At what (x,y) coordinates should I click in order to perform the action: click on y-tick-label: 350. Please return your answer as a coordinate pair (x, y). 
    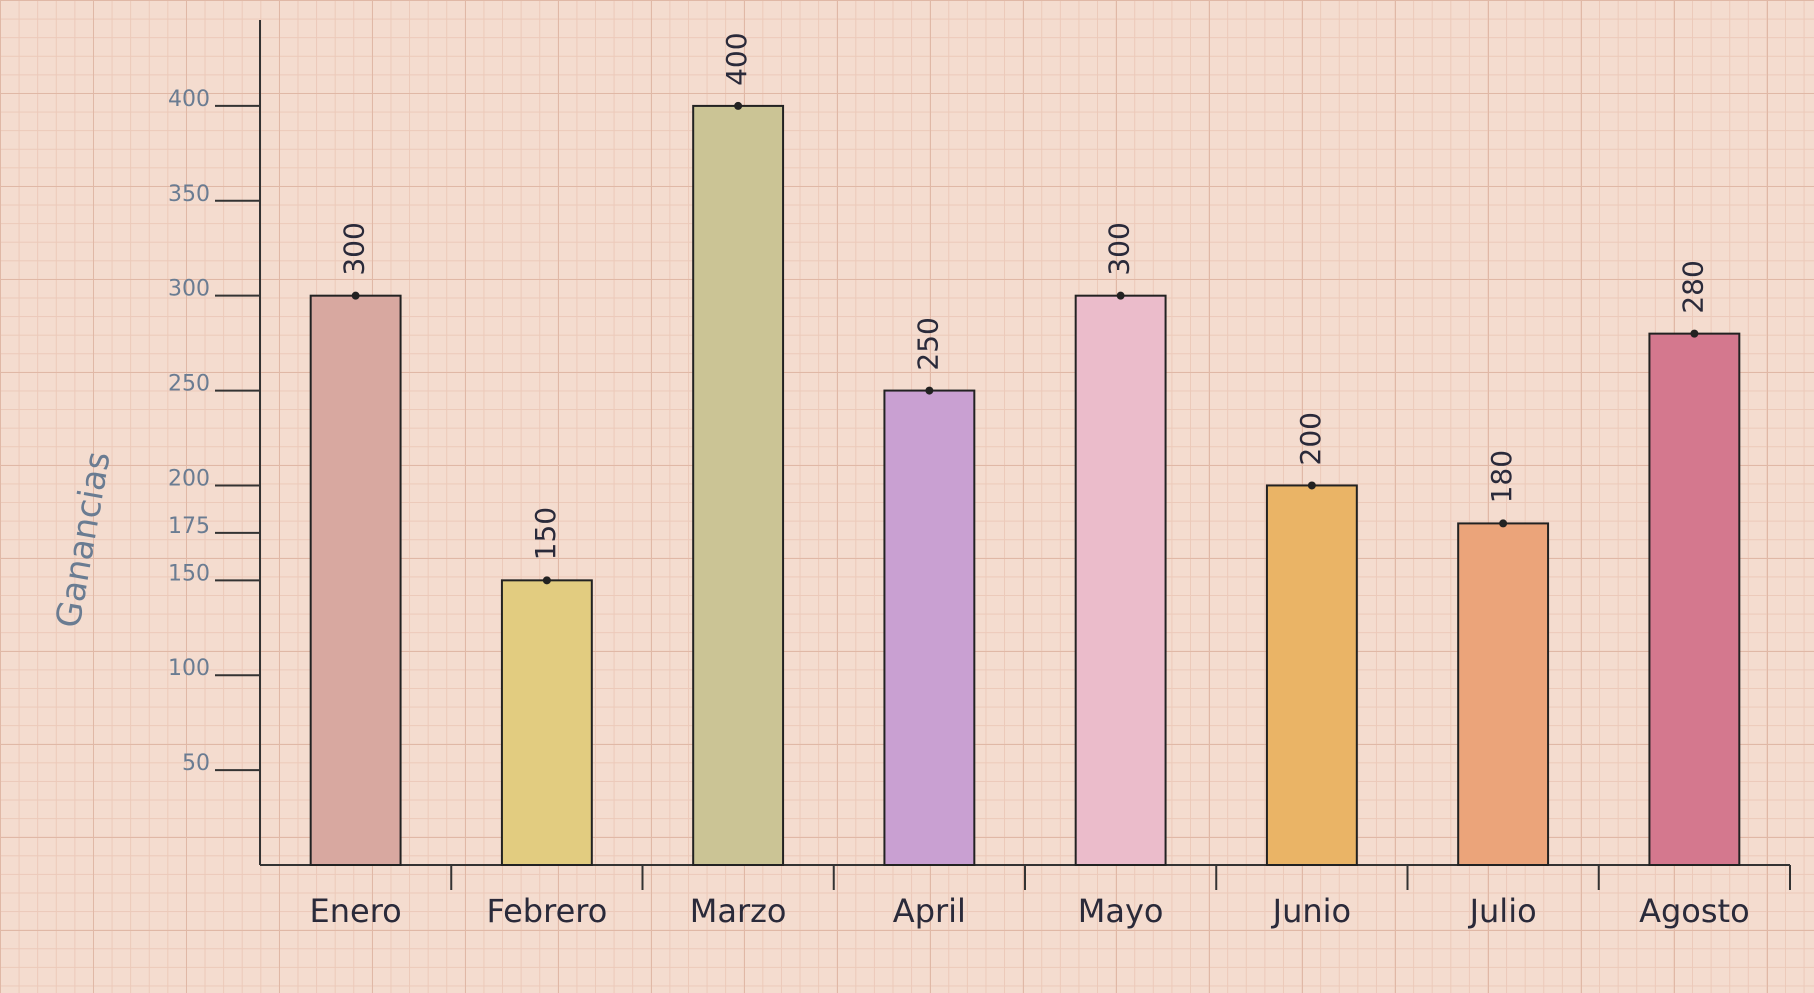
    Looking at the image, I should click on (189, 194).